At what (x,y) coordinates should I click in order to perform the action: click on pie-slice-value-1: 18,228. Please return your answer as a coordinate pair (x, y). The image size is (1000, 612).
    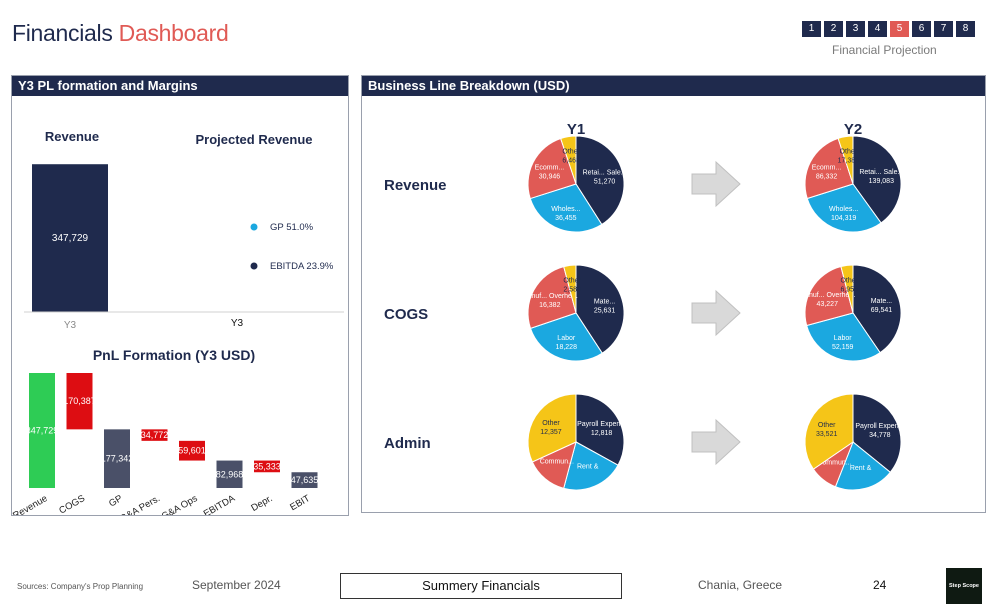
    Looking at the image, I should click on (567, 347).